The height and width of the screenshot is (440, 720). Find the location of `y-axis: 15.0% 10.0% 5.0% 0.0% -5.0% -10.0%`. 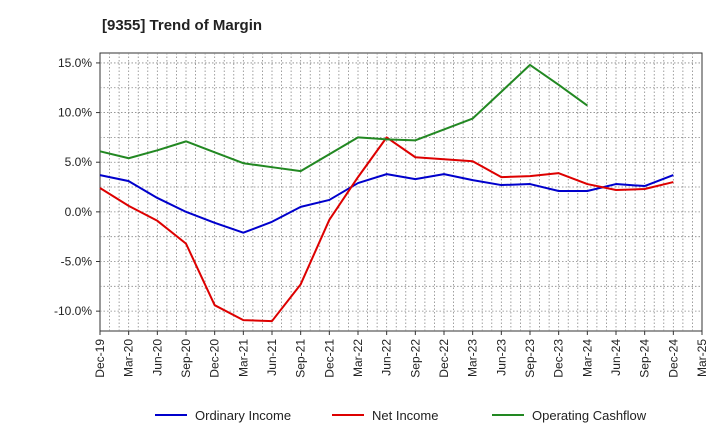

y-axis: 15.0% 10.0% 5.0% 0.0% -5.0% -10.0% is located at coordinates (77, 187).